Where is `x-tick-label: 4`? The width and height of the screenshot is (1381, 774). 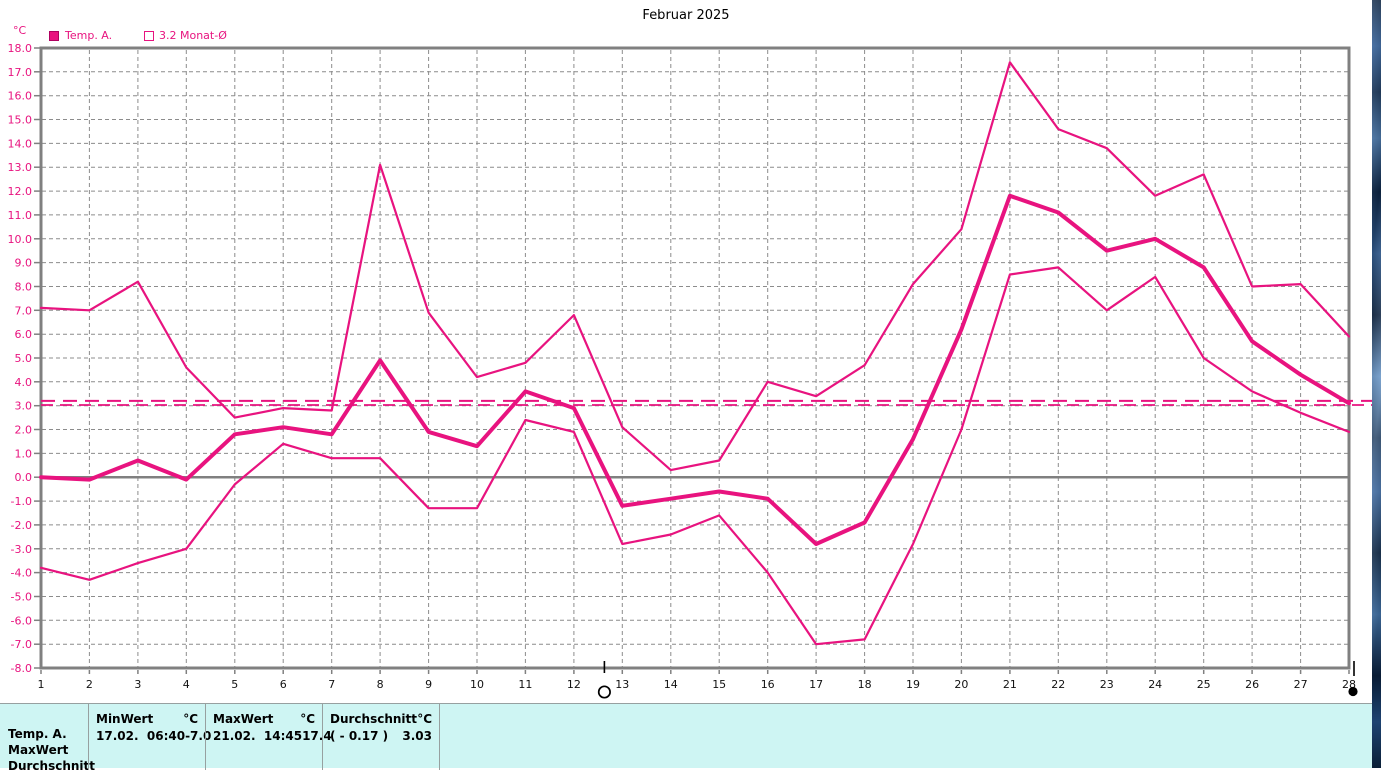 x-tick-label: 4 is located at coordinates (186, 684).